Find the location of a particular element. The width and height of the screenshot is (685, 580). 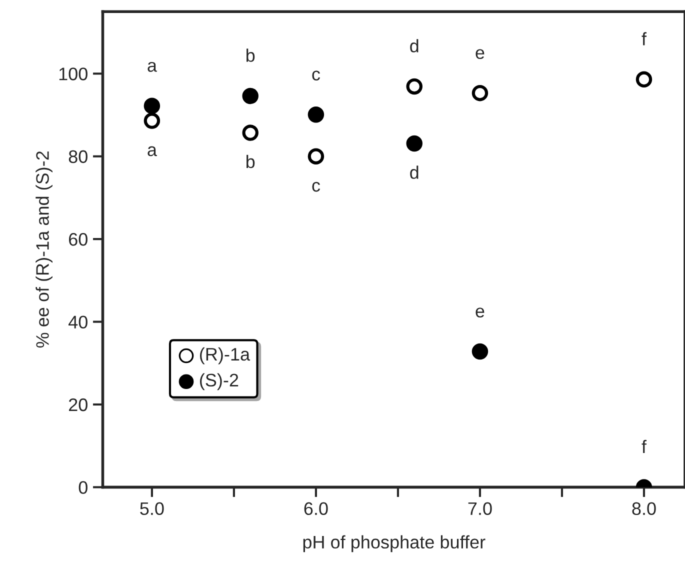

legend-label: (S)-2 is located at coordinates (219, 381).